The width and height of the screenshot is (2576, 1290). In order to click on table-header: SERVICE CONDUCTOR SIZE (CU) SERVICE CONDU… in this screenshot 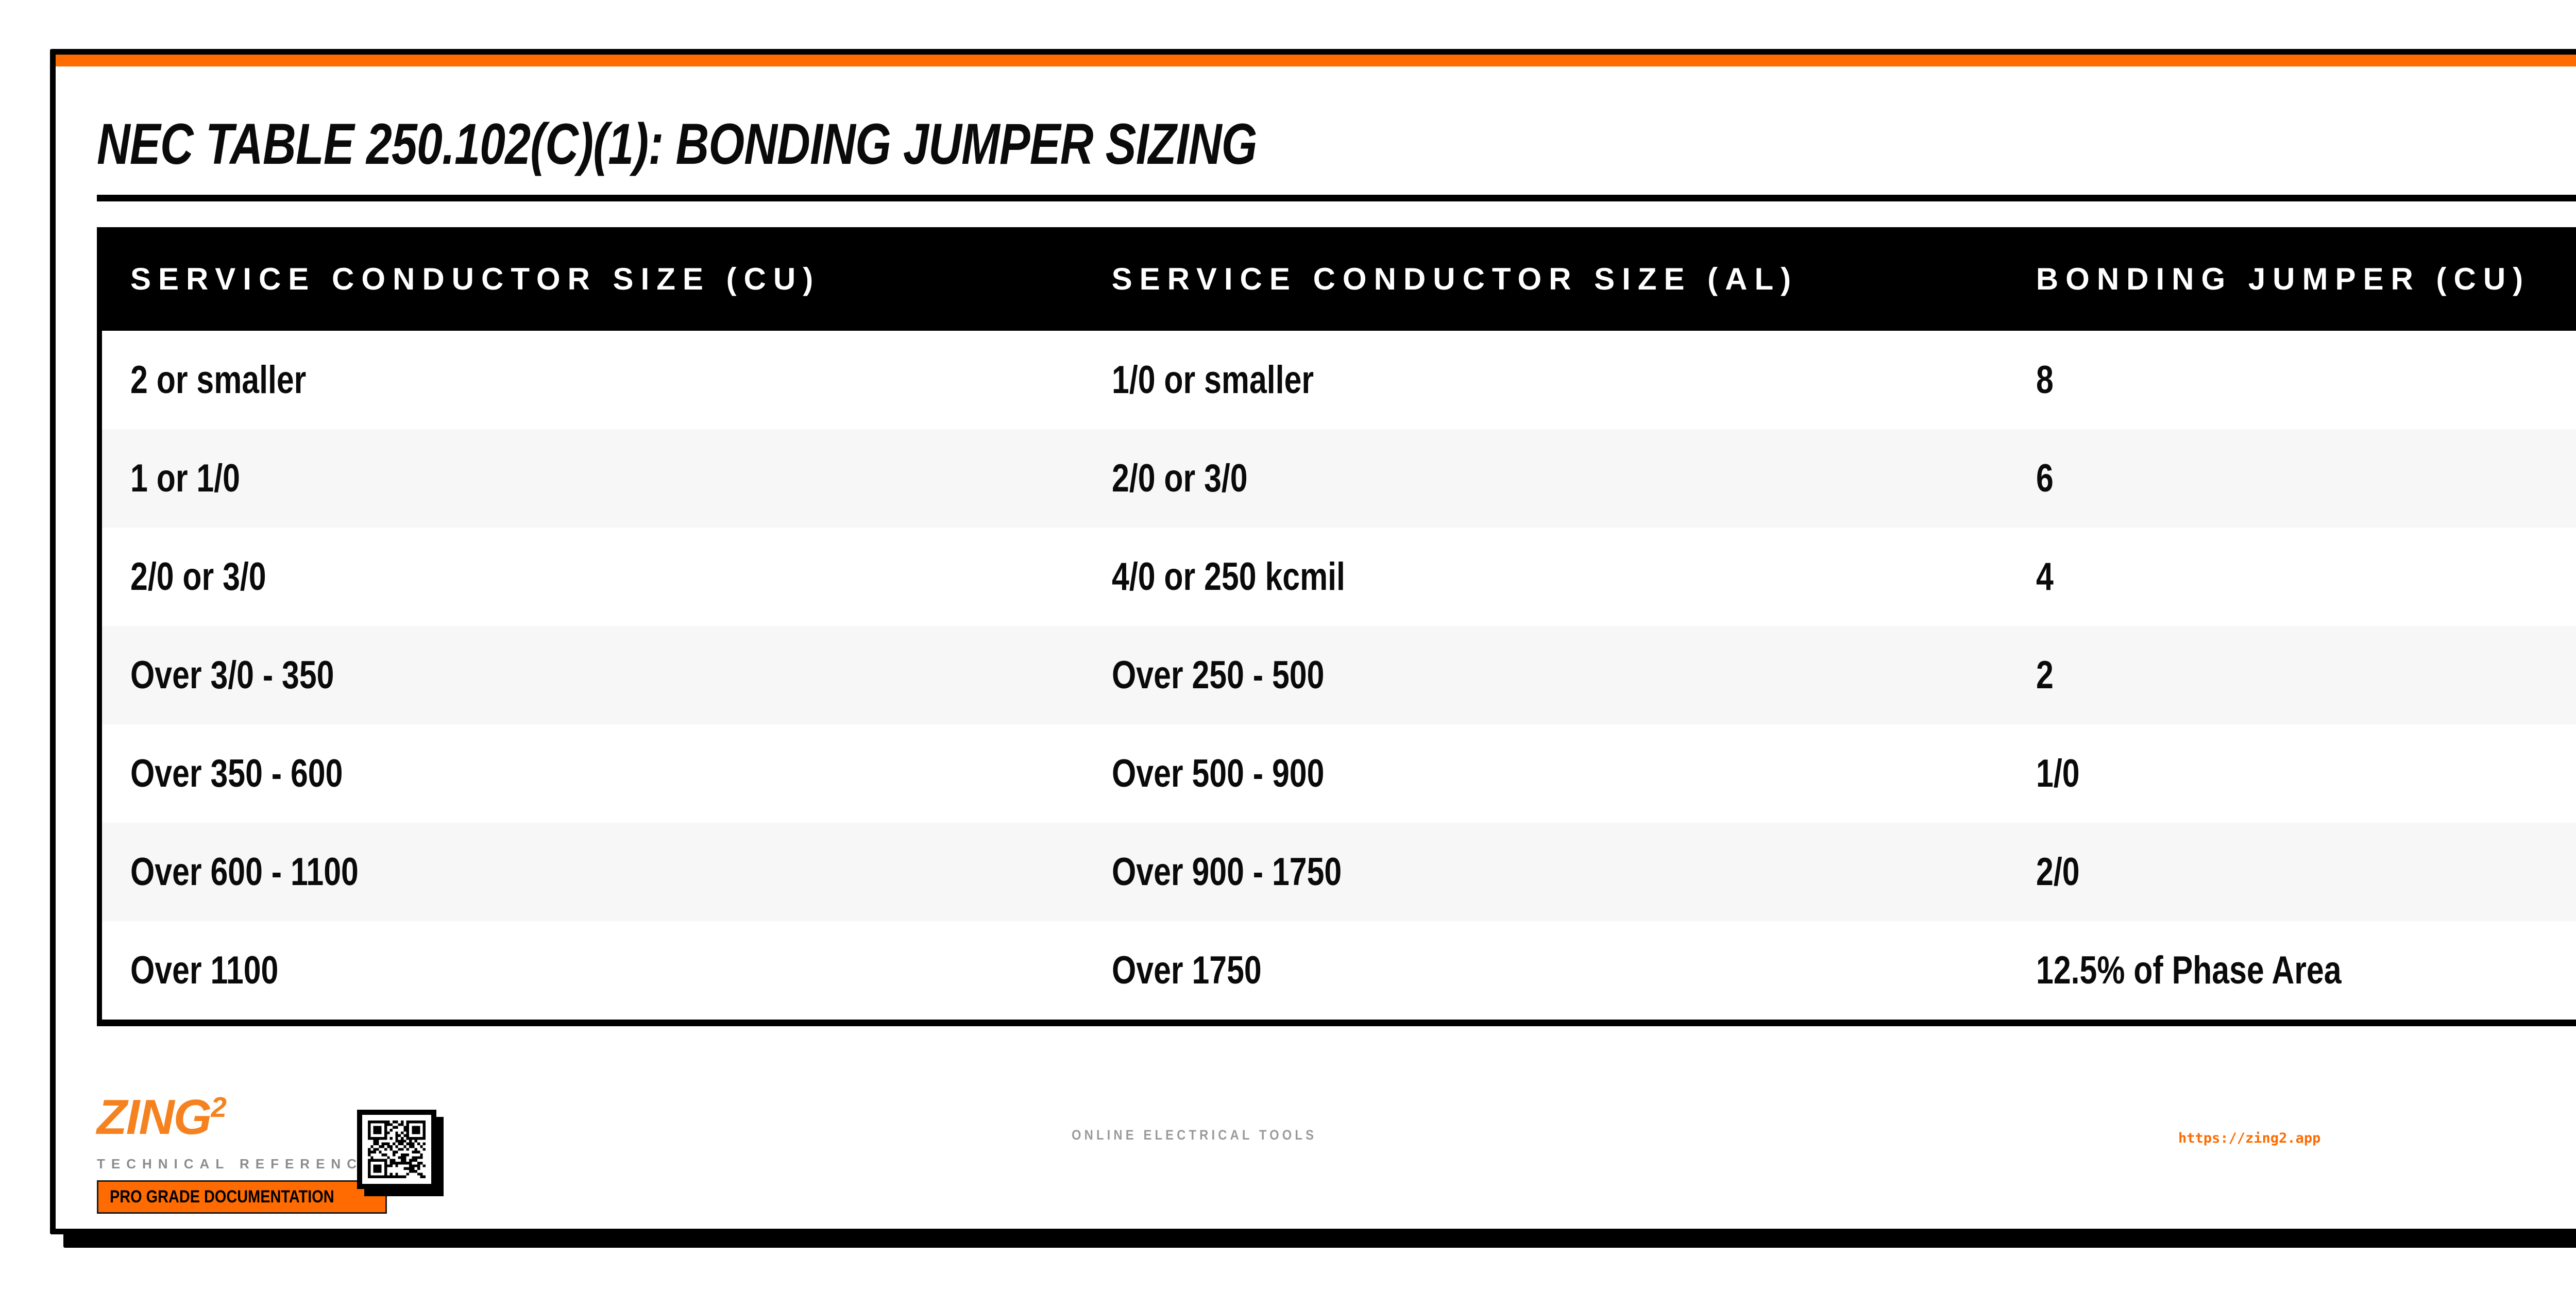, I will do `click(1337, 279)`.